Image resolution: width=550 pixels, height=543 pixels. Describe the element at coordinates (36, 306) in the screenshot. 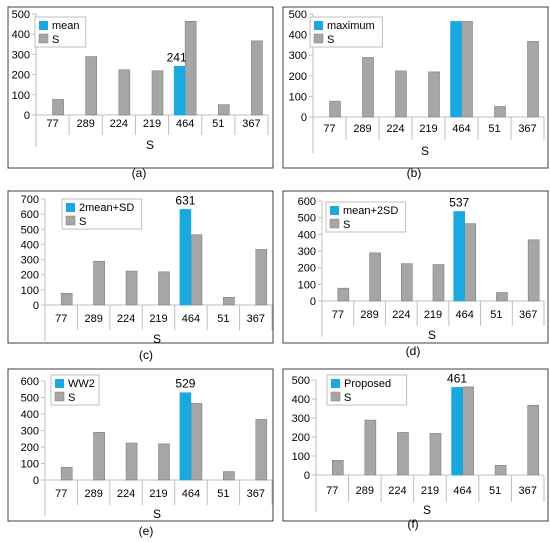

I see `y-tick-label: 0` at that location.